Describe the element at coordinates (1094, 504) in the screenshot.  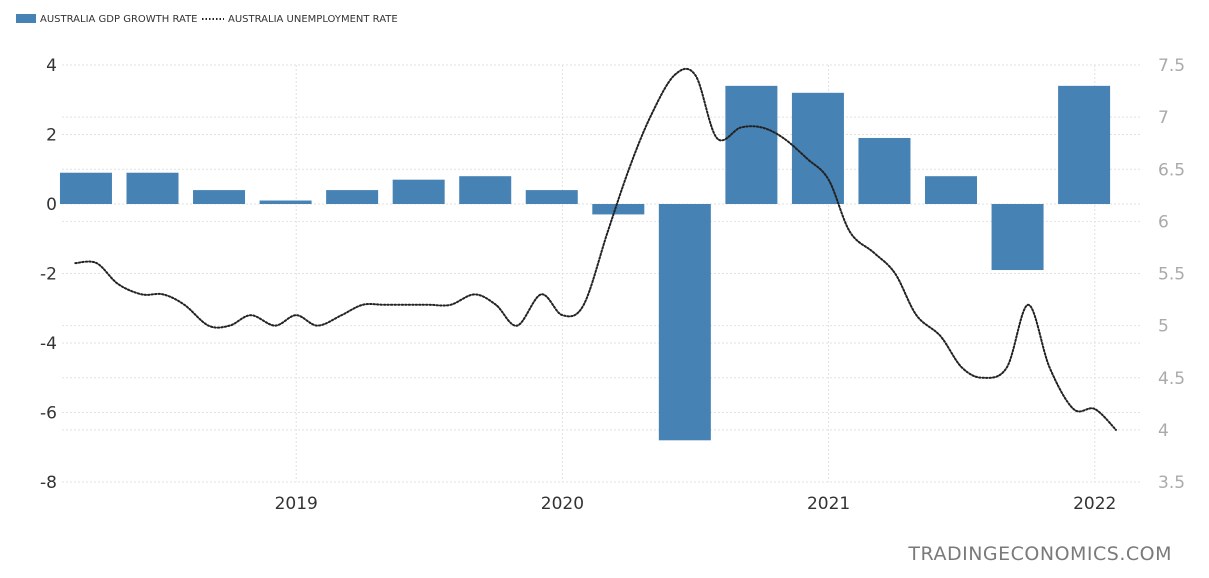
I see `x-tick-label-3: 2022` at that location.